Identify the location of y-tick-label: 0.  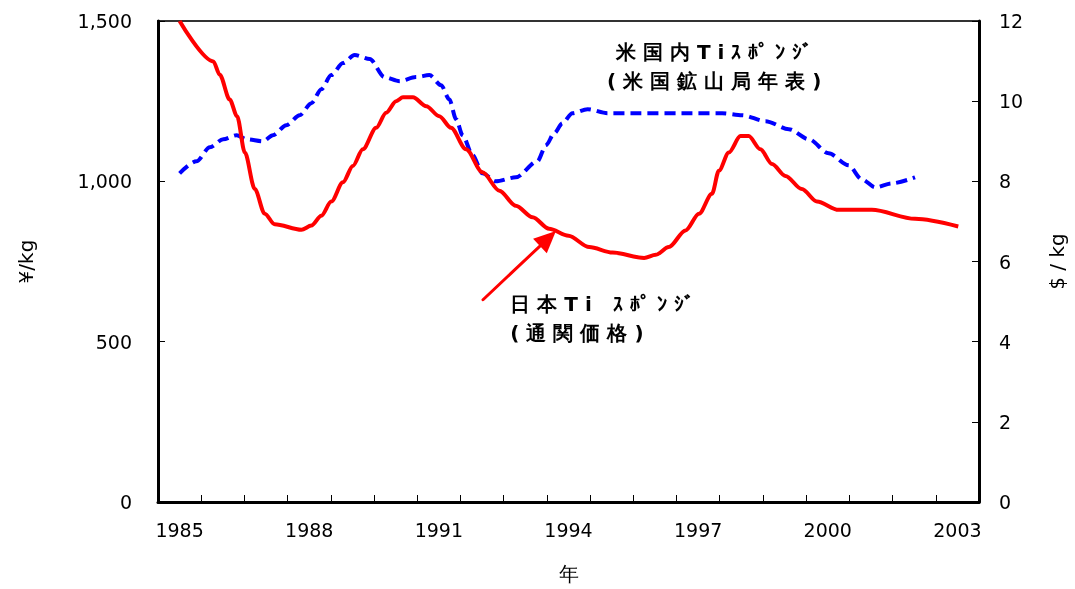
(125, 502).